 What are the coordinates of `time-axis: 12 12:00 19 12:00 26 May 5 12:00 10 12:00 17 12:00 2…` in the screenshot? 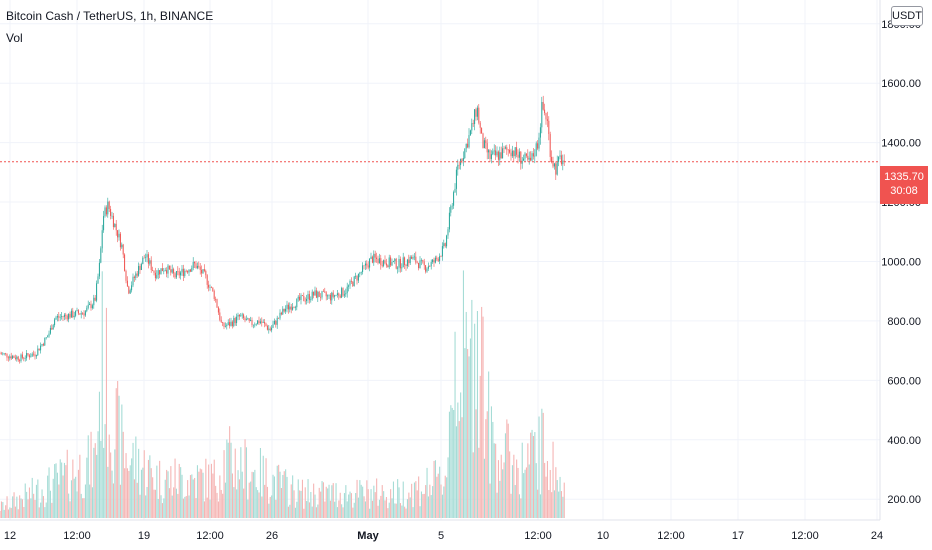 It's located at (443, 536).